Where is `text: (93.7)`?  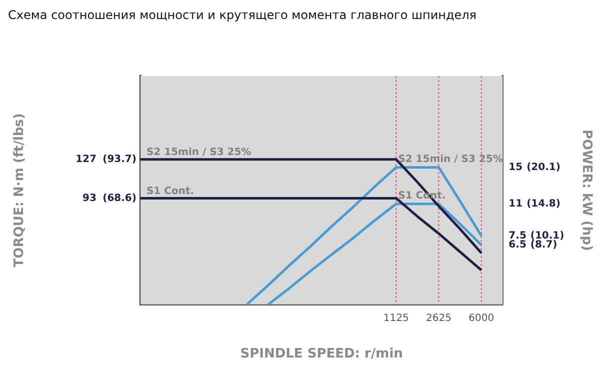 text: (93.7) is located at coordinates (119, 159).